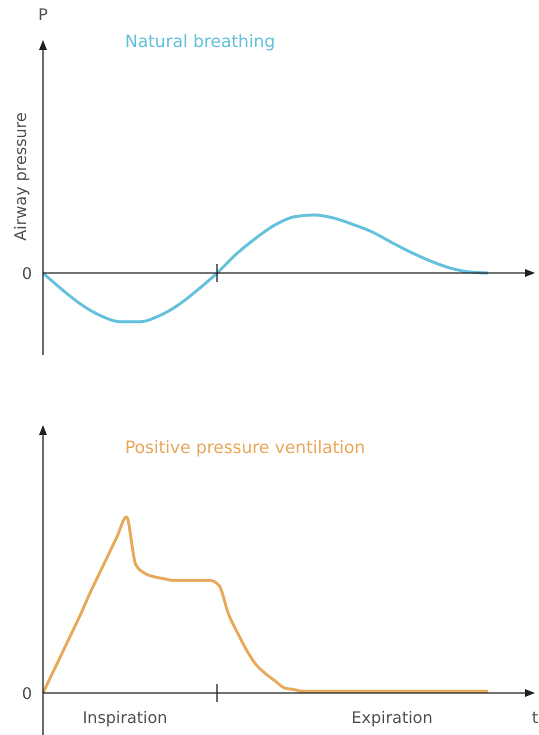  Describe the element at coordinates (245, 448) in the screenshot. I see `chart-title: Positive pressure ventilation` at that location.